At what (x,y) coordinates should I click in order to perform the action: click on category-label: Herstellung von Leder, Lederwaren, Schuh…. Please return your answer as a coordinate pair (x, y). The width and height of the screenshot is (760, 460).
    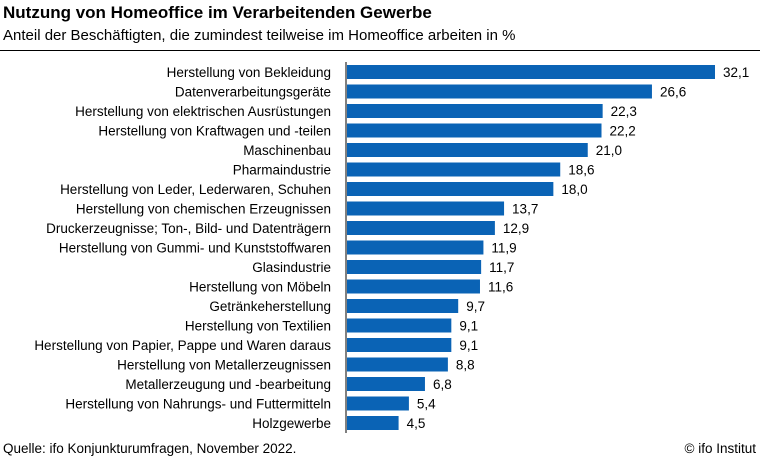
    Looking at the image, I should click on (195, 189).